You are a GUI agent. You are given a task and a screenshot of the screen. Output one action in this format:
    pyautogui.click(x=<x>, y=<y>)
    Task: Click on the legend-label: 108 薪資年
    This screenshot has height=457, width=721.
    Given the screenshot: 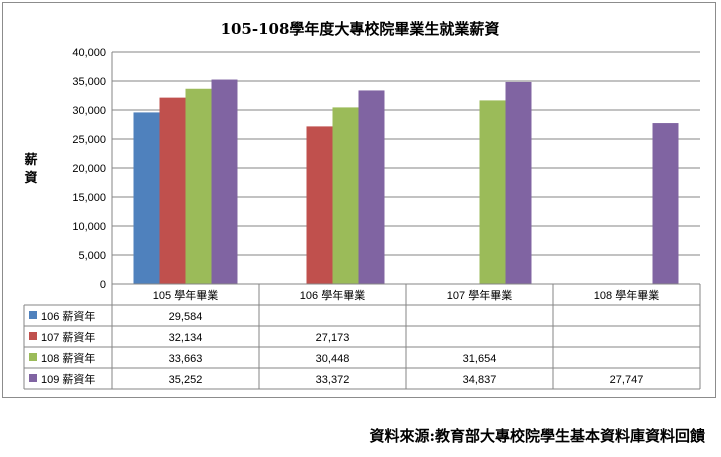 What is the action you would take?
    pyautogui.click(x=68, y=358)
    